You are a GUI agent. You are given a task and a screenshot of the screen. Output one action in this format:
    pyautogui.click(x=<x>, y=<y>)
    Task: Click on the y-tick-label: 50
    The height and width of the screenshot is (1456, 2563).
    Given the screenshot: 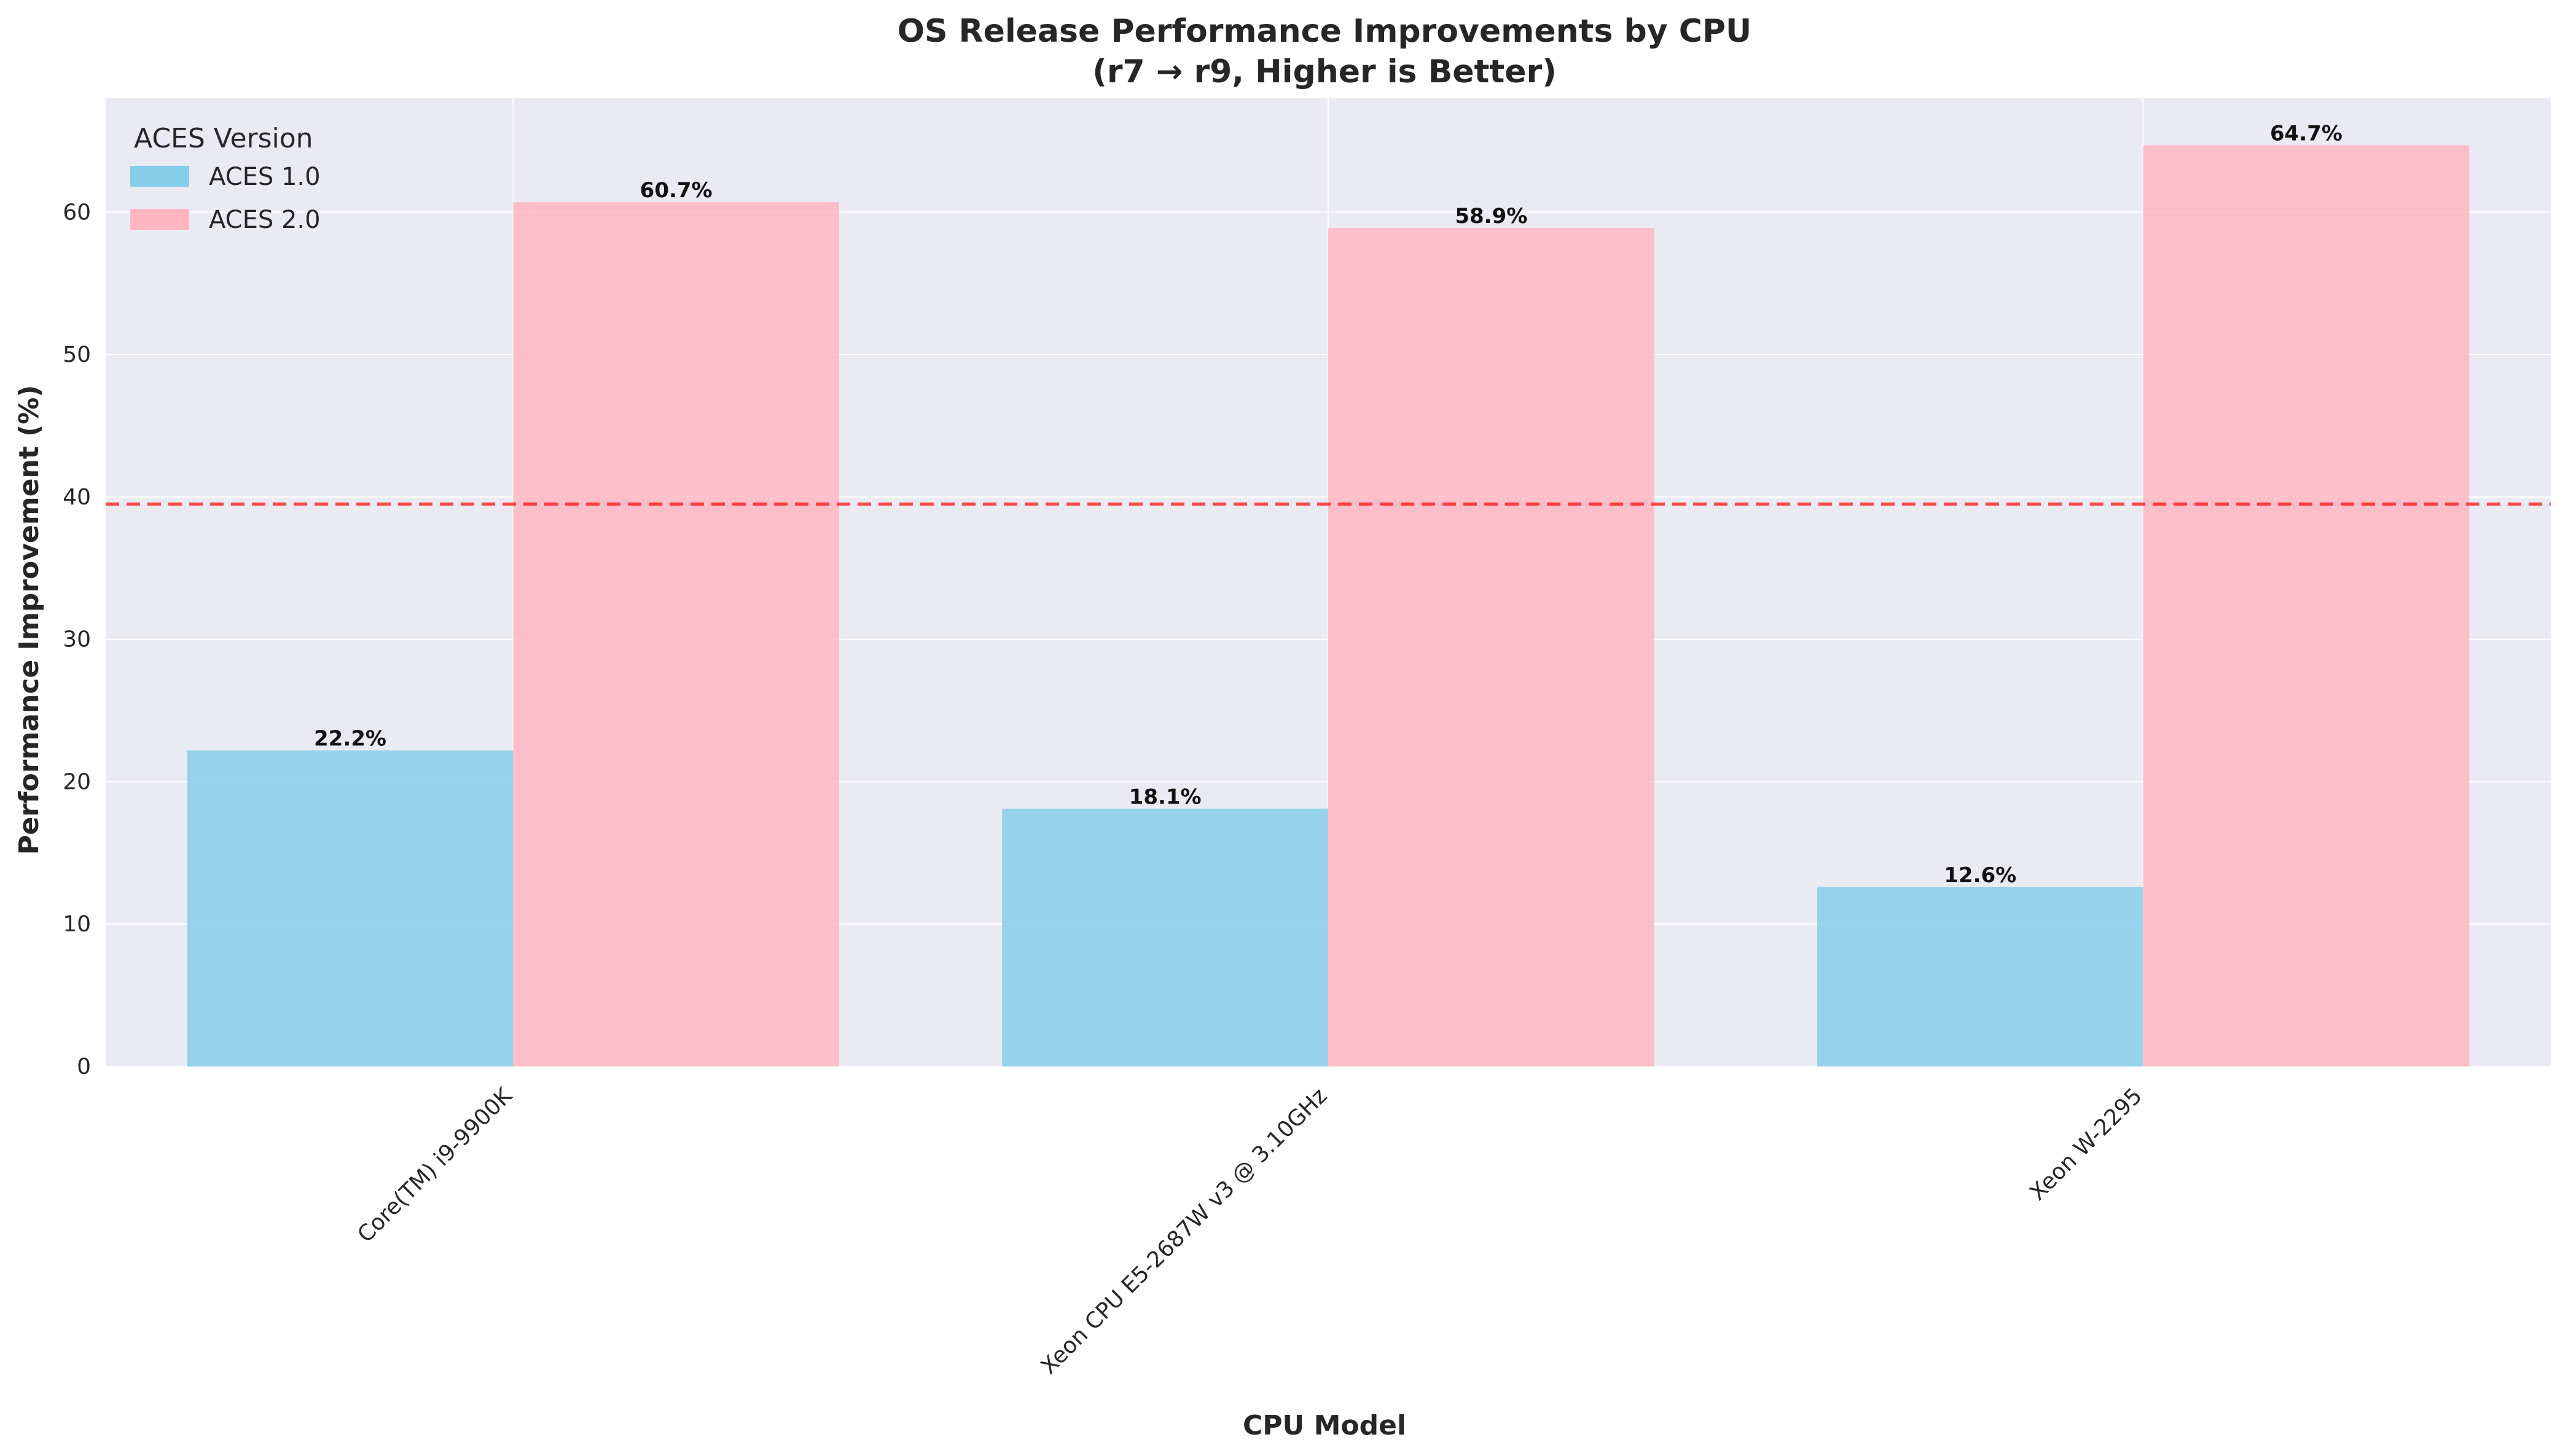 What is the action you would take?
    pyautogui.click(x=77, y=354)
    